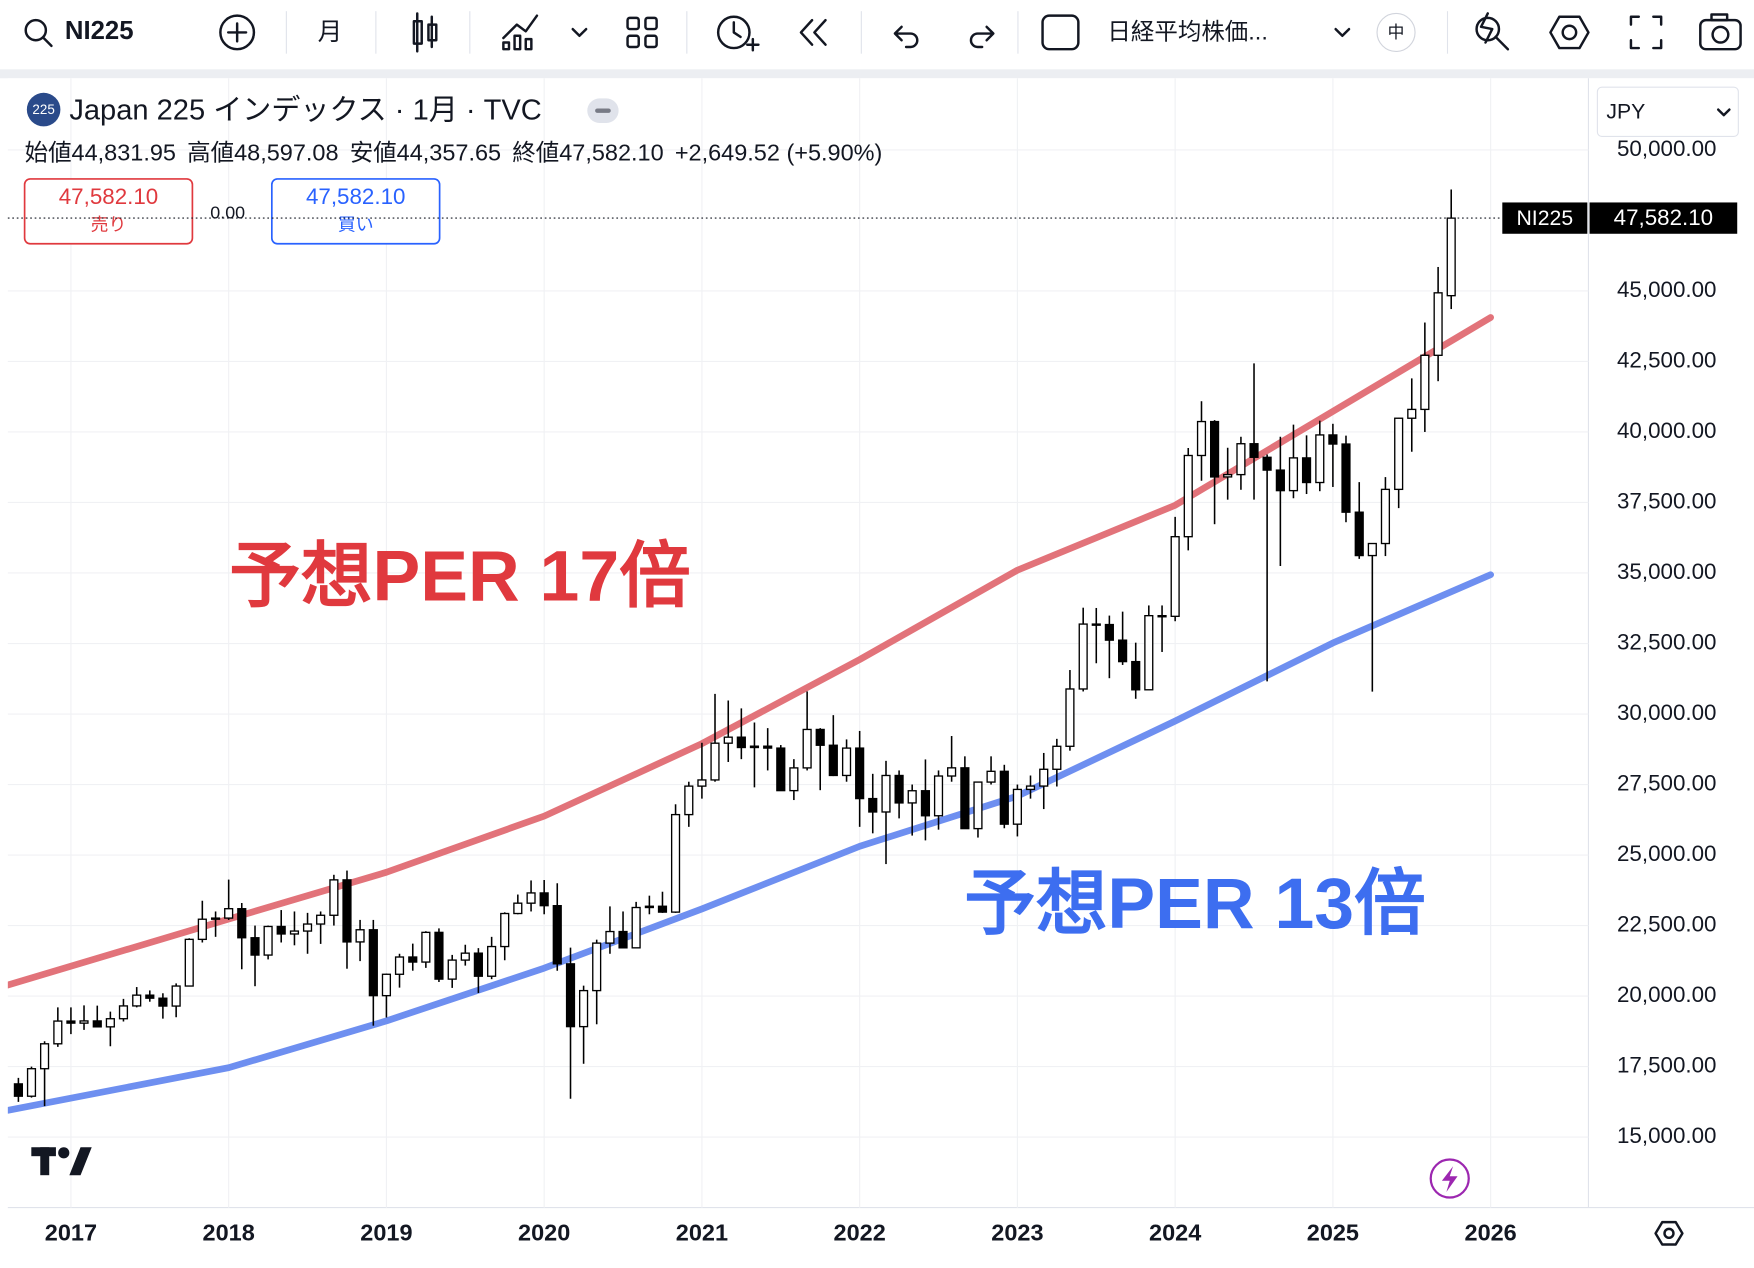 This screenshot has width=1754, height=1268. Describe the element at coordinates (1667, 148) in the screenshot. I see `y-tick-label: 50,000.00` at that location.